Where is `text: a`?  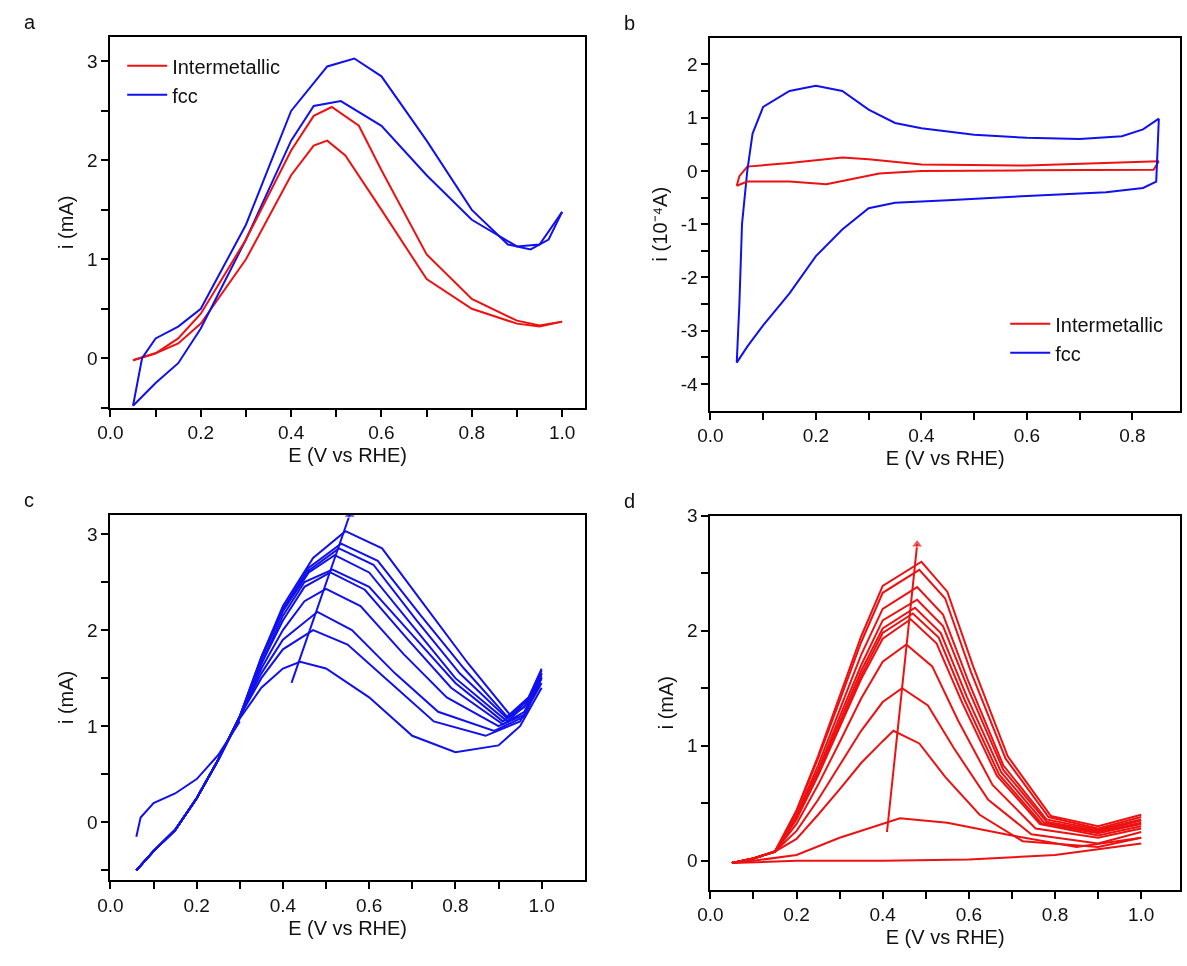 text: a is located at coordinates (30, 22).